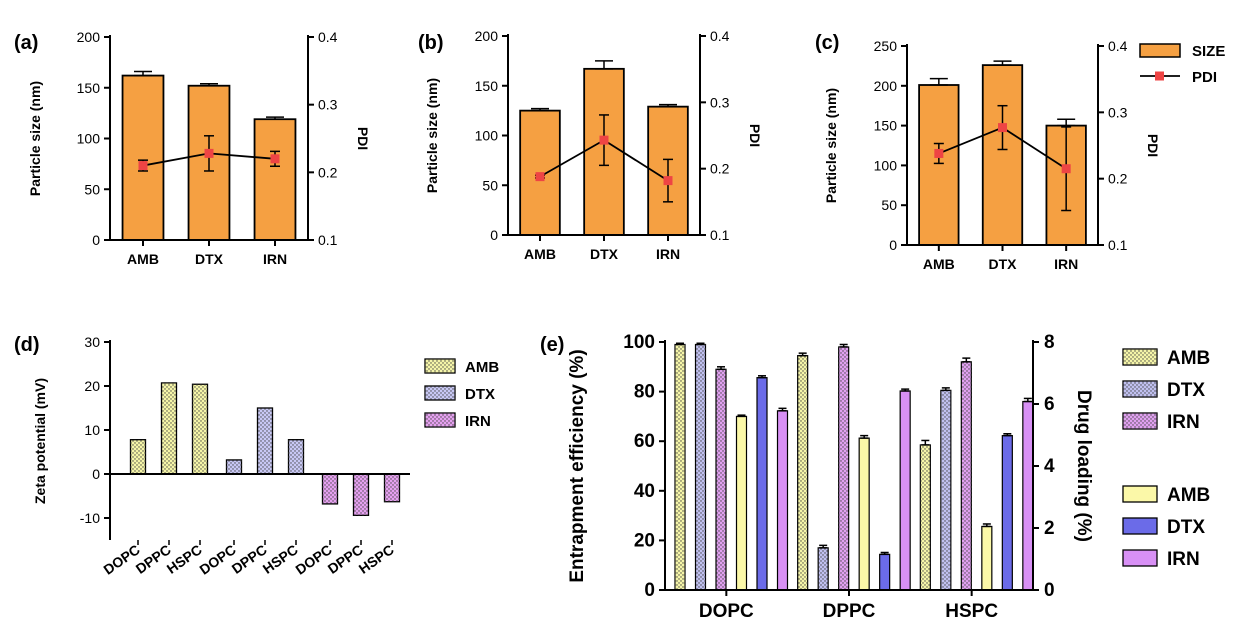 The width and height of the screenshot is (1260, 637). Describe the element at coordinates (668, 181) in the screenshot. I see `panel-b-pdi-point-IRN` at that location.